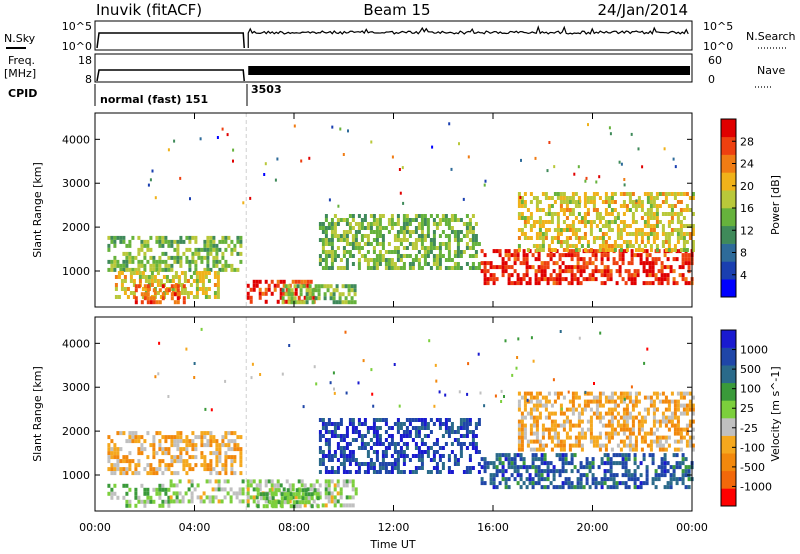  Describe the element at coordinates (561, 409) in the screenshot. I see `velocity-point` at that location.